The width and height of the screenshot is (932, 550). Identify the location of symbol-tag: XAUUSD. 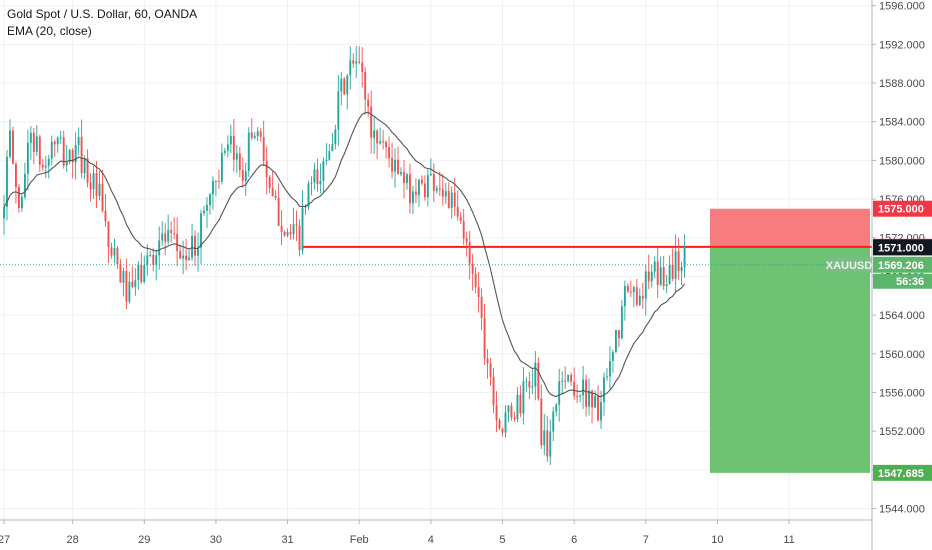
(849, 266).